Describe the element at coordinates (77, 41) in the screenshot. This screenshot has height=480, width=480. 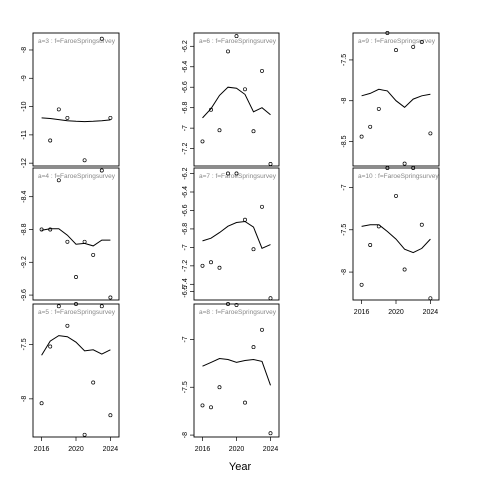
I see `panel-strip-label: a=3 : f=FaroeSpringsurvey` at that location.